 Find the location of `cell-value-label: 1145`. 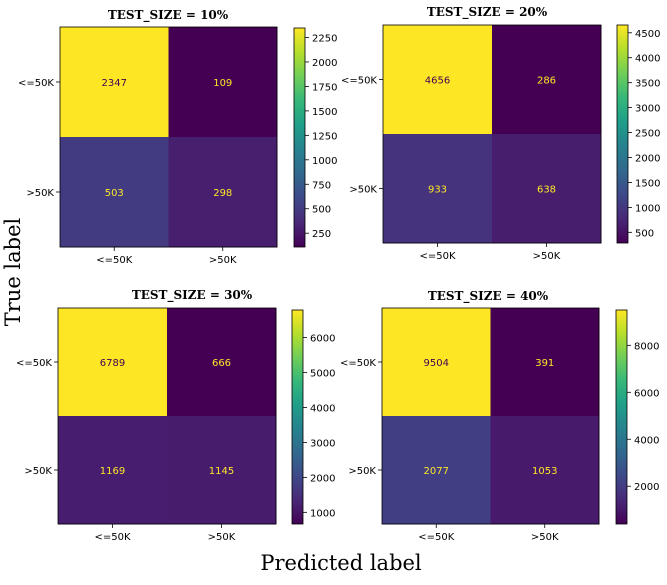

cell-value-label: 1145 is located at coordinates (221, 471).